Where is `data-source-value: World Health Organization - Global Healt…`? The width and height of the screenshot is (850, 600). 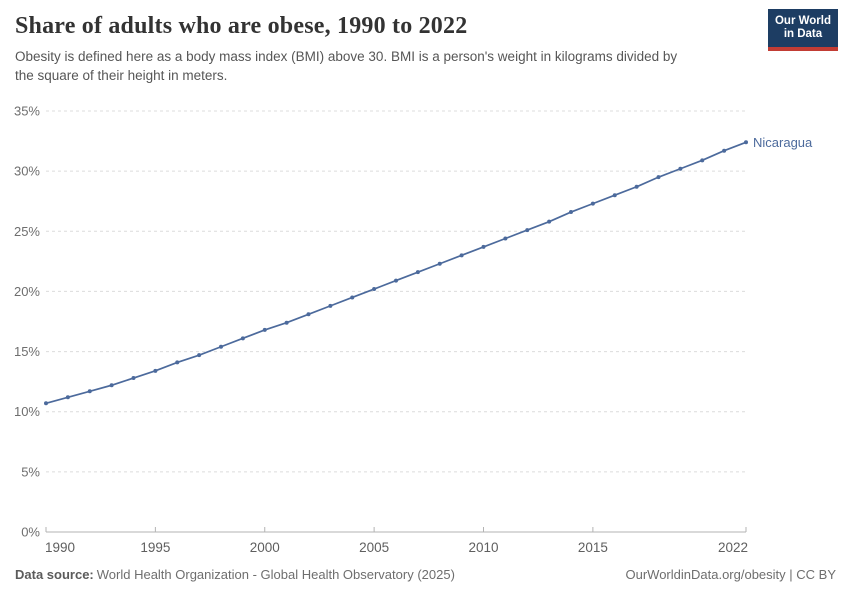 data-source-value: World Health Organization - Global Healt… is located at coordinates (275, 574).